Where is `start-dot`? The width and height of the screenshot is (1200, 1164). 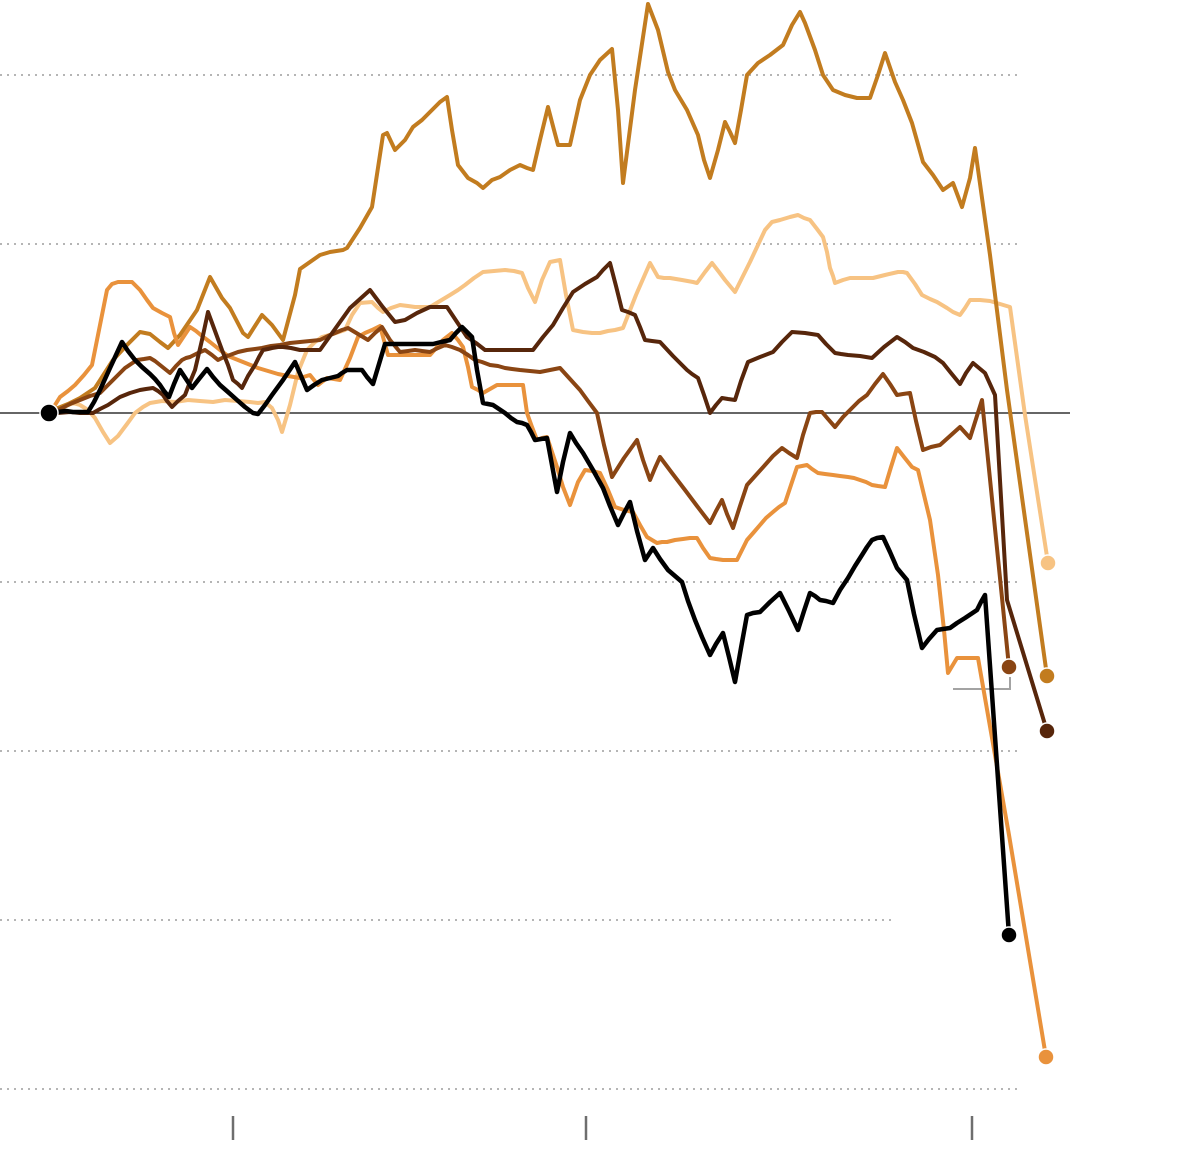
start-dot is located at coordinates (49, 413).